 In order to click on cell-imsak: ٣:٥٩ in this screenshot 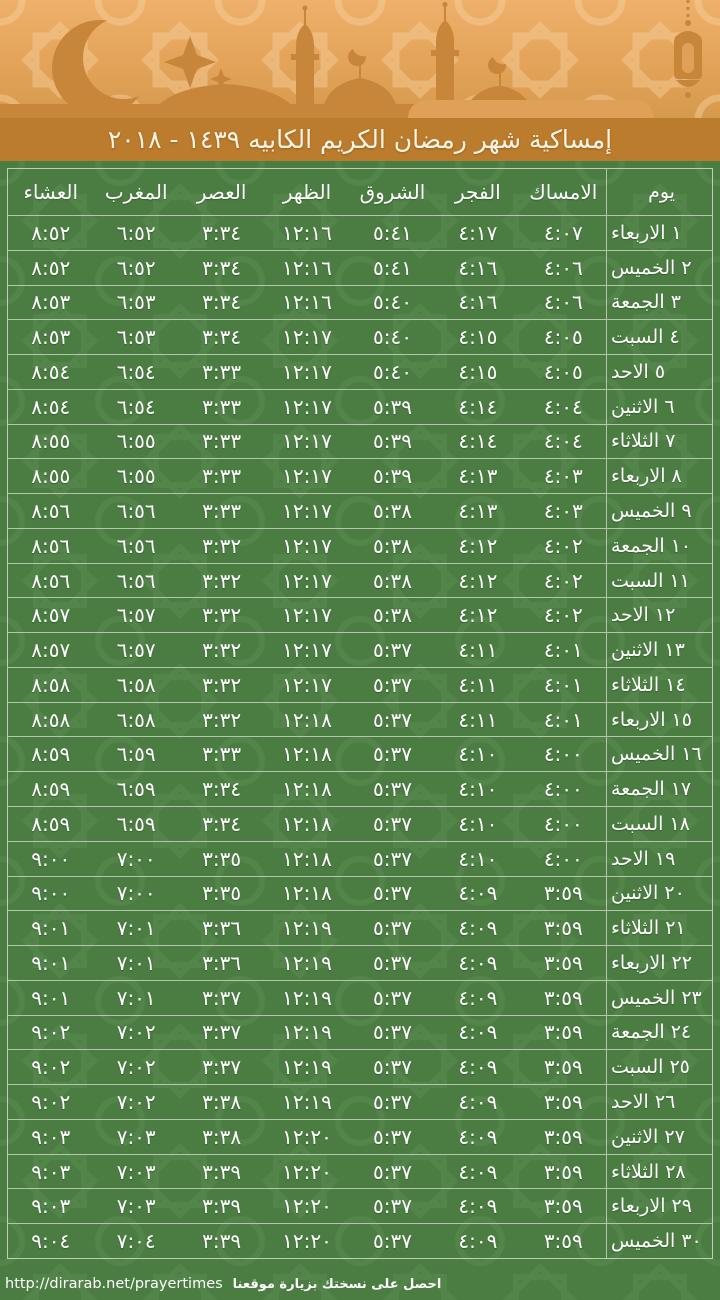, I will do `click(563, 1136)`.